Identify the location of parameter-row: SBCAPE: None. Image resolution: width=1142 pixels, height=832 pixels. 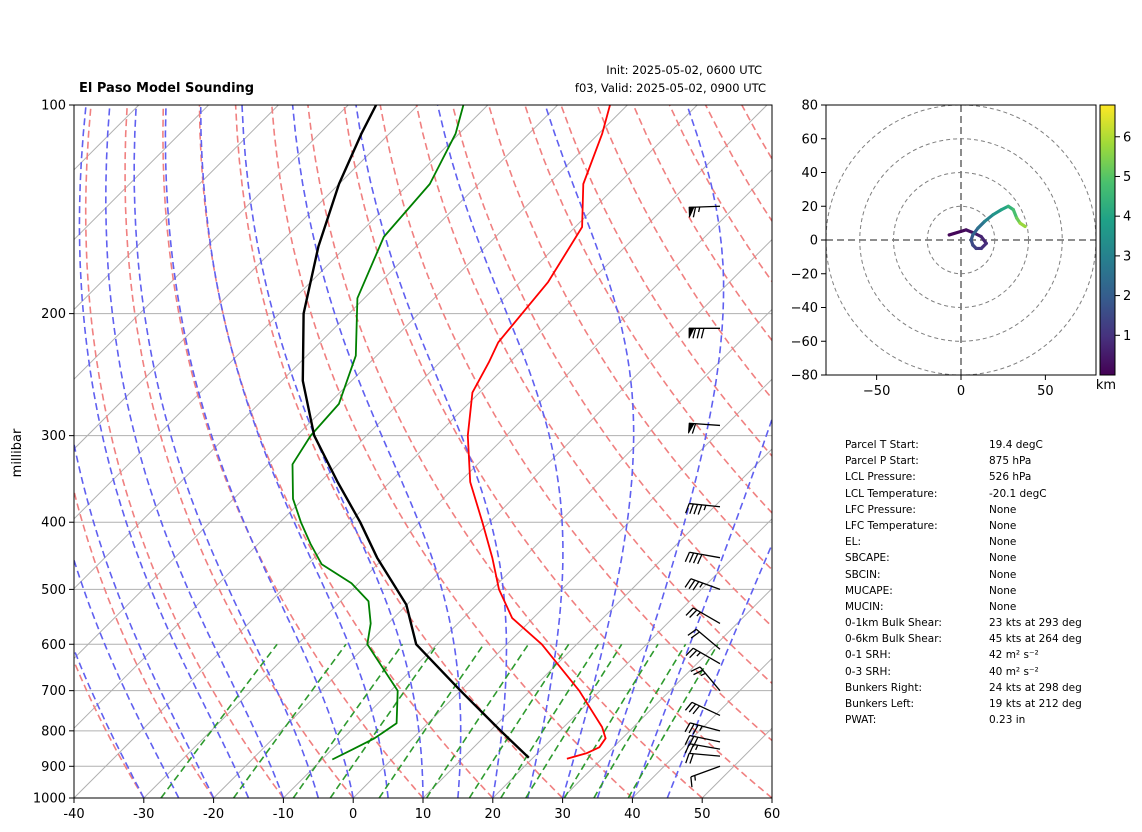
(975, 558).